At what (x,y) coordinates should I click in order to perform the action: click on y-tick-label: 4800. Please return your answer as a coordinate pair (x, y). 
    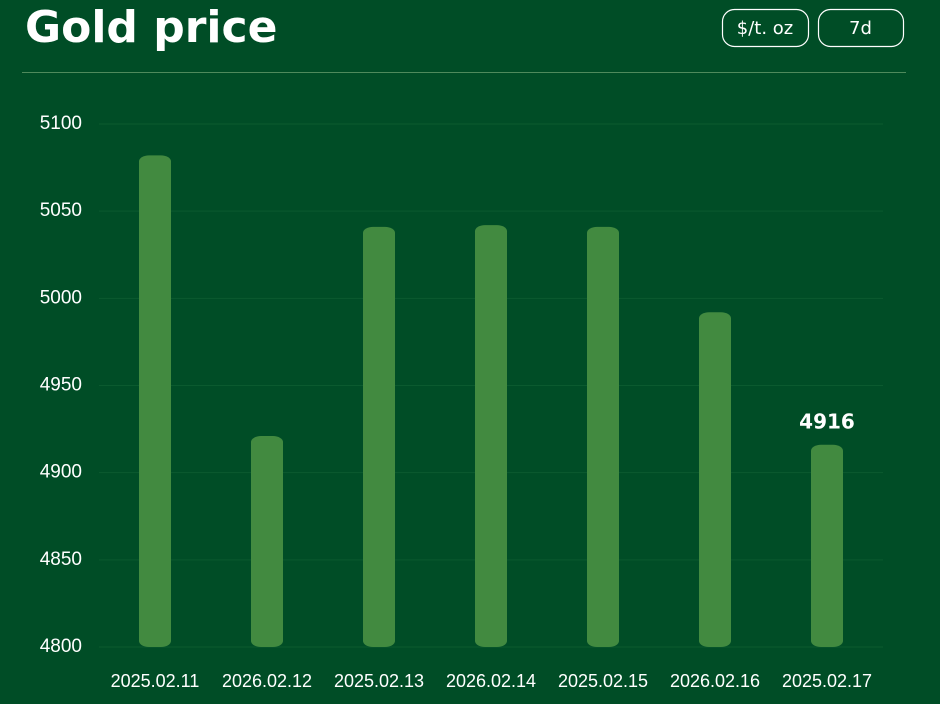
    Looking at the image, I should click on (61, 646).